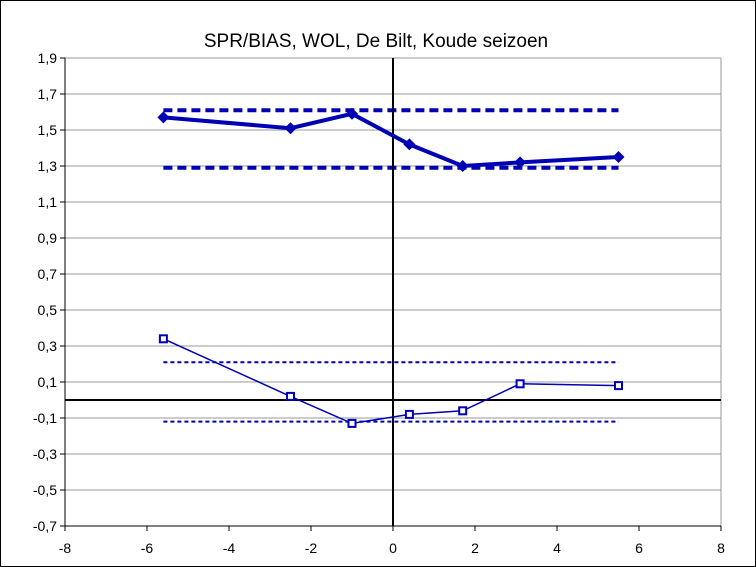 This screenshot has width=756, height=567. What do you see at coordinates (48, 58) in the screenshot?
I see `y-tick-label: 1,9` at bounding box center [48, 58].